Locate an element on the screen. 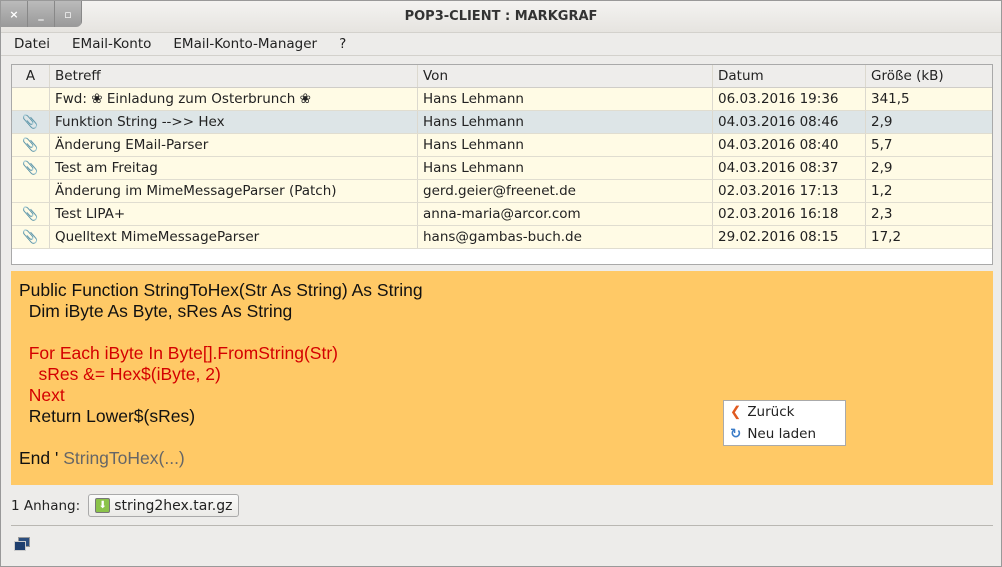 Image resolution: width=1002 pixels, height=567 pixels. menu-datei: Datei is located at coordinates (32, 44).